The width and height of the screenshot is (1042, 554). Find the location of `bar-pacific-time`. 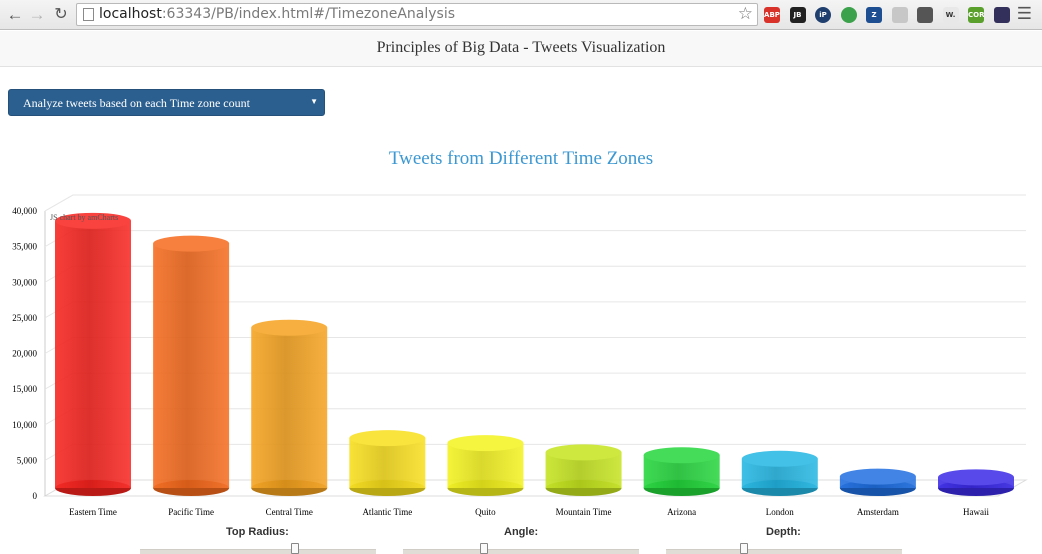

bar-pacific-time is located at coordinates (191, 365).